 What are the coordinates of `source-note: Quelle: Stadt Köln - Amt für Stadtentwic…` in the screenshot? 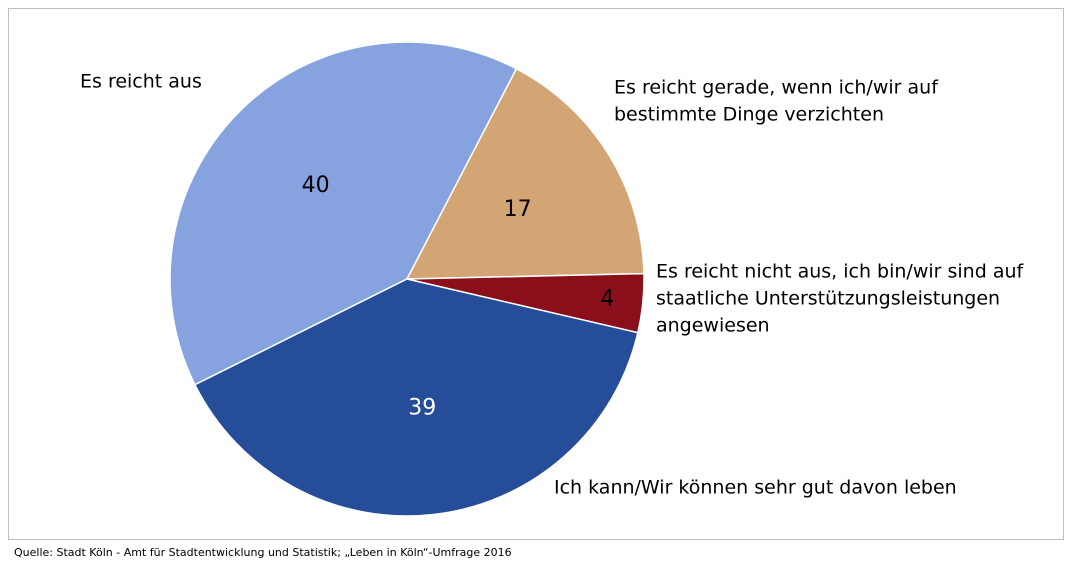 It's located at (263, 552).